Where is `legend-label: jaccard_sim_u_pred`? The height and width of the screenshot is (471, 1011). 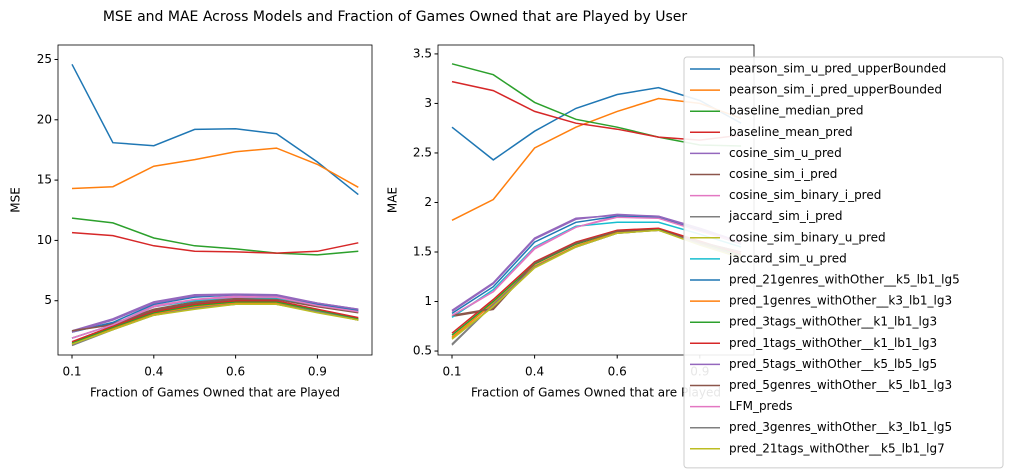 legend-label: jaccard_sim_u_pred is located at coordinates (787, 258).